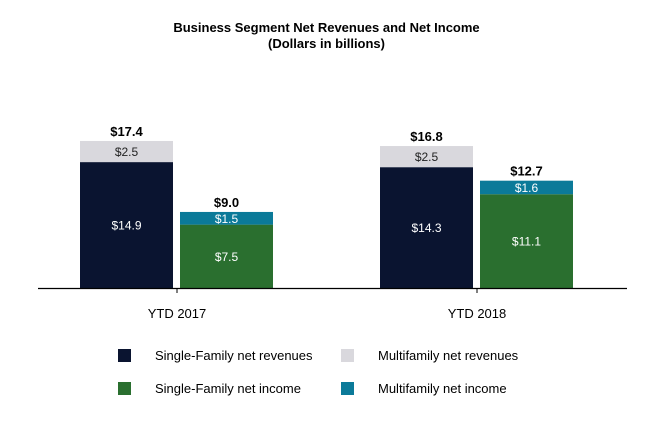 The image size is (653, 424). I want to click on x-tick-label: YTD 2017, so click(177, 313).